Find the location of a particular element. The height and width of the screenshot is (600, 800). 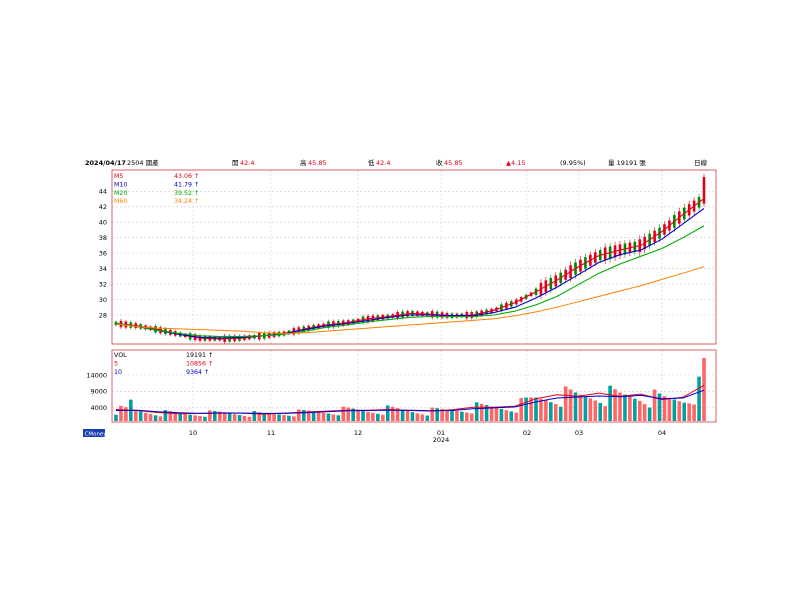

date-axis: 10 11 12 01 02 03 04 2024 is located at coordinates (427, 436).